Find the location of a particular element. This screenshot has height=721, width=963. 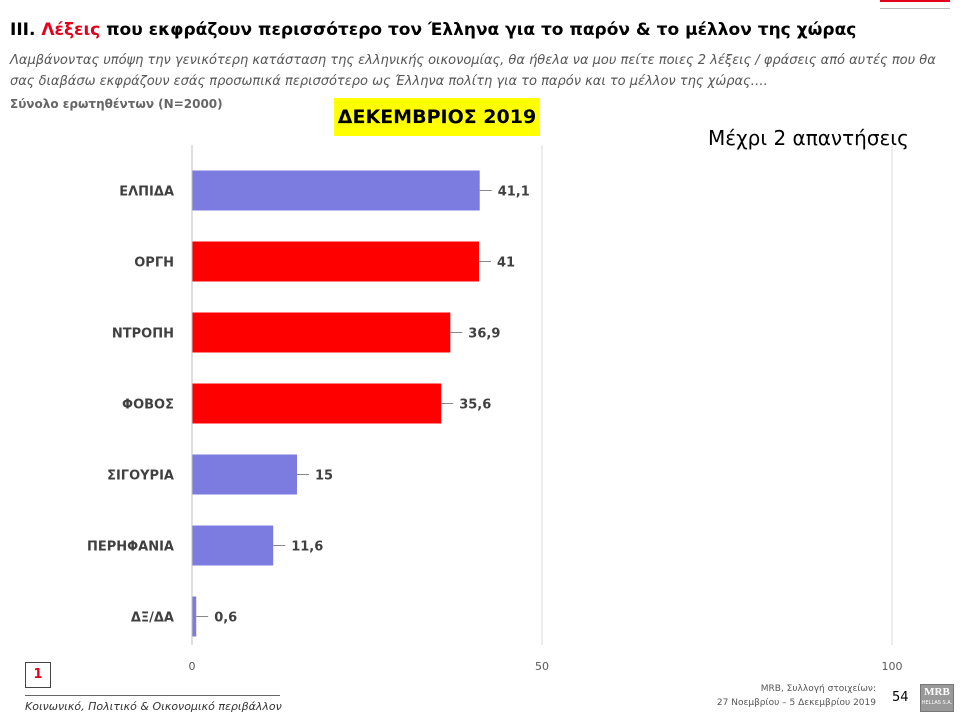

source-line-1: MRB, Συλλογή στοιχείων: is located at coordinates (818, 689).